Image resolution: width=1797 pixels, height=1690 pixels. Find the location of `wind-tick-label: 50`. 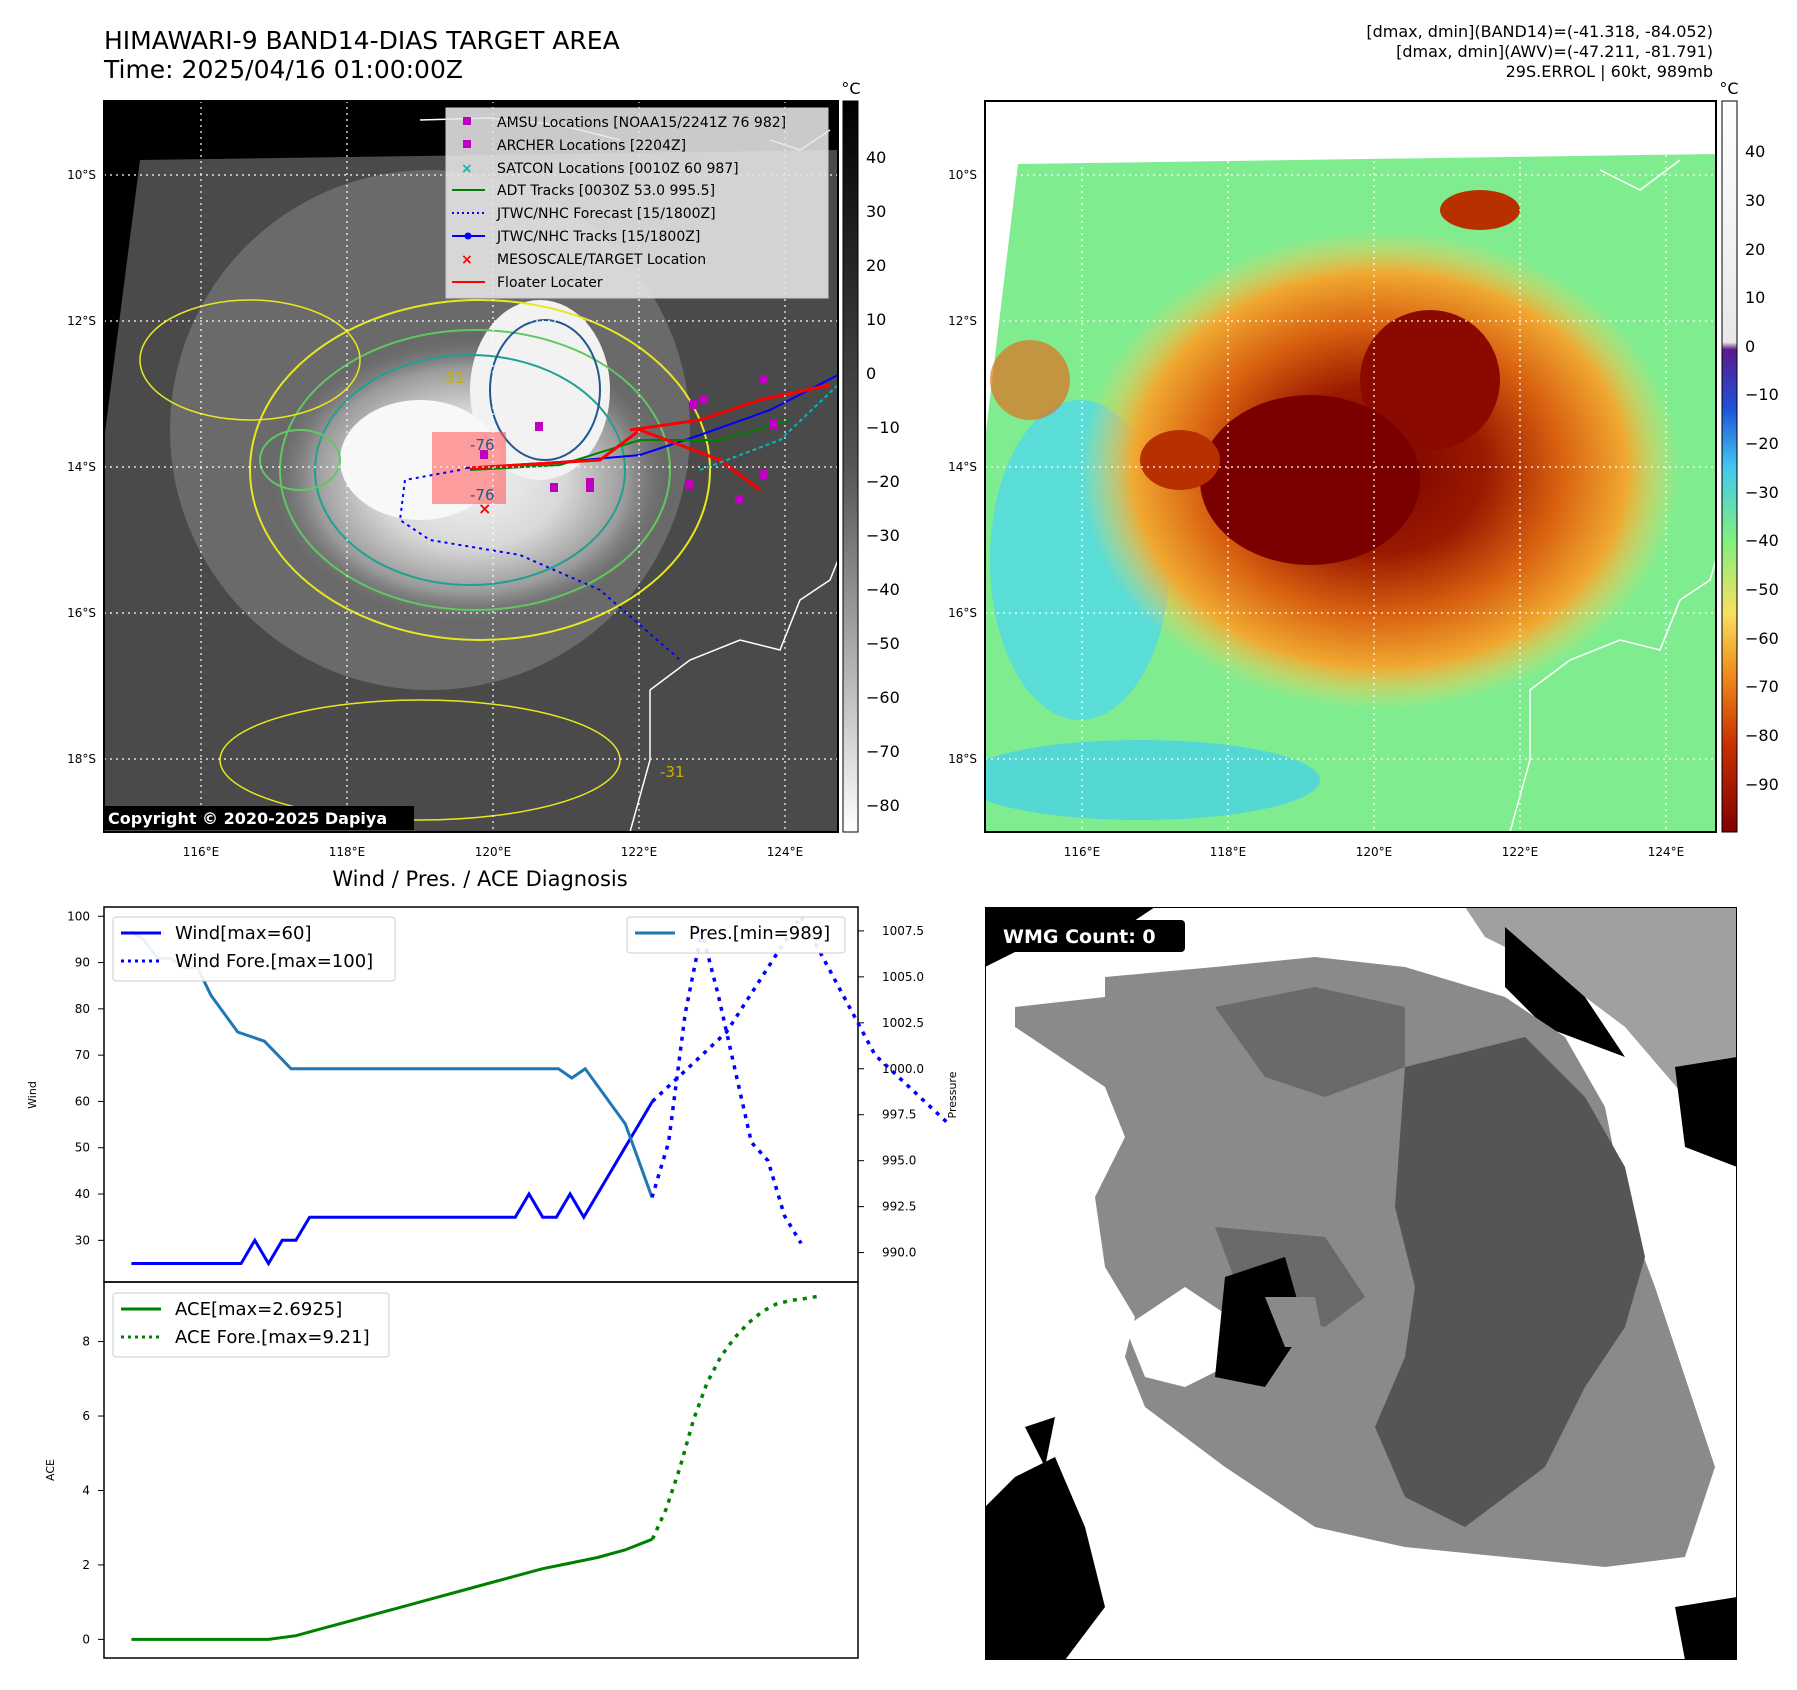

wind-tick-label: 50 is located at coordinates (82, 1148).